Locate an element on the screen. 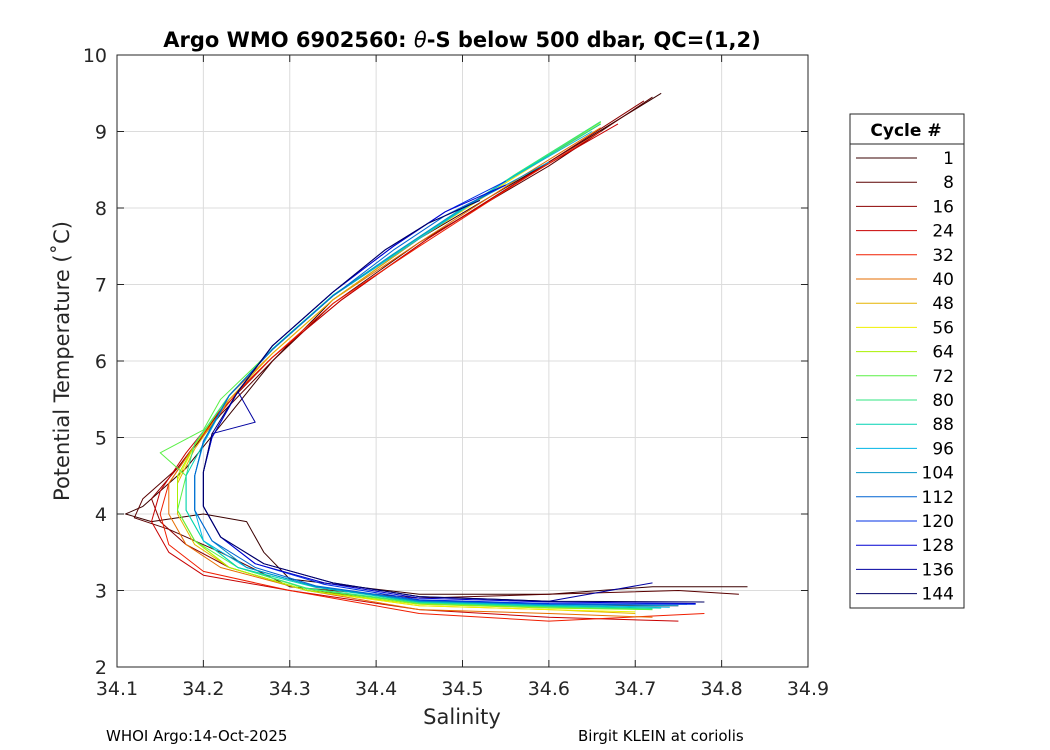  legend-label-112: 112 is located at coordinates (938, 498).